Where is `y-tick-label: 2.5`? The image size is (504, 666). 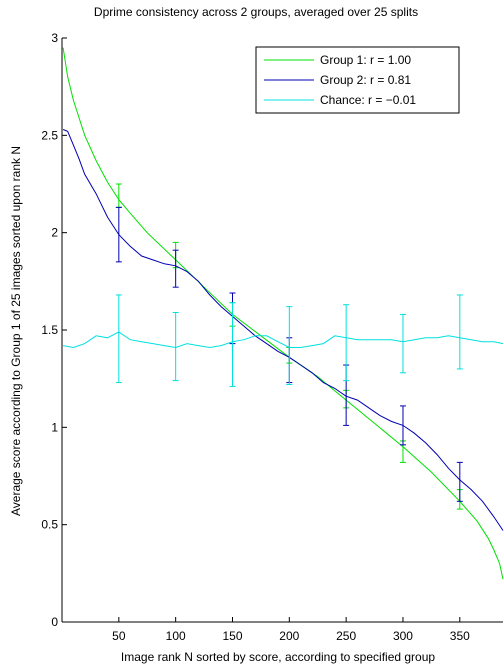
y-tick-label: 2.5 is located at coordinates (49, 135).